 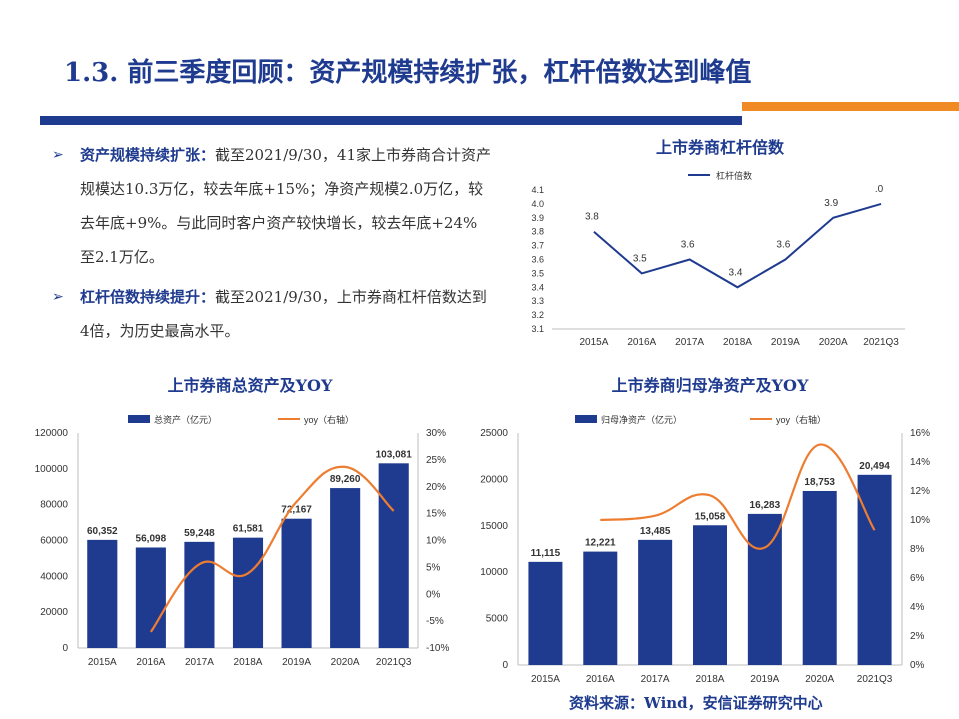 What do you see at coordinates (537, 246) in the screenshot?
I see `y-tick-label: 3.7` at bounding box center [537, 246].